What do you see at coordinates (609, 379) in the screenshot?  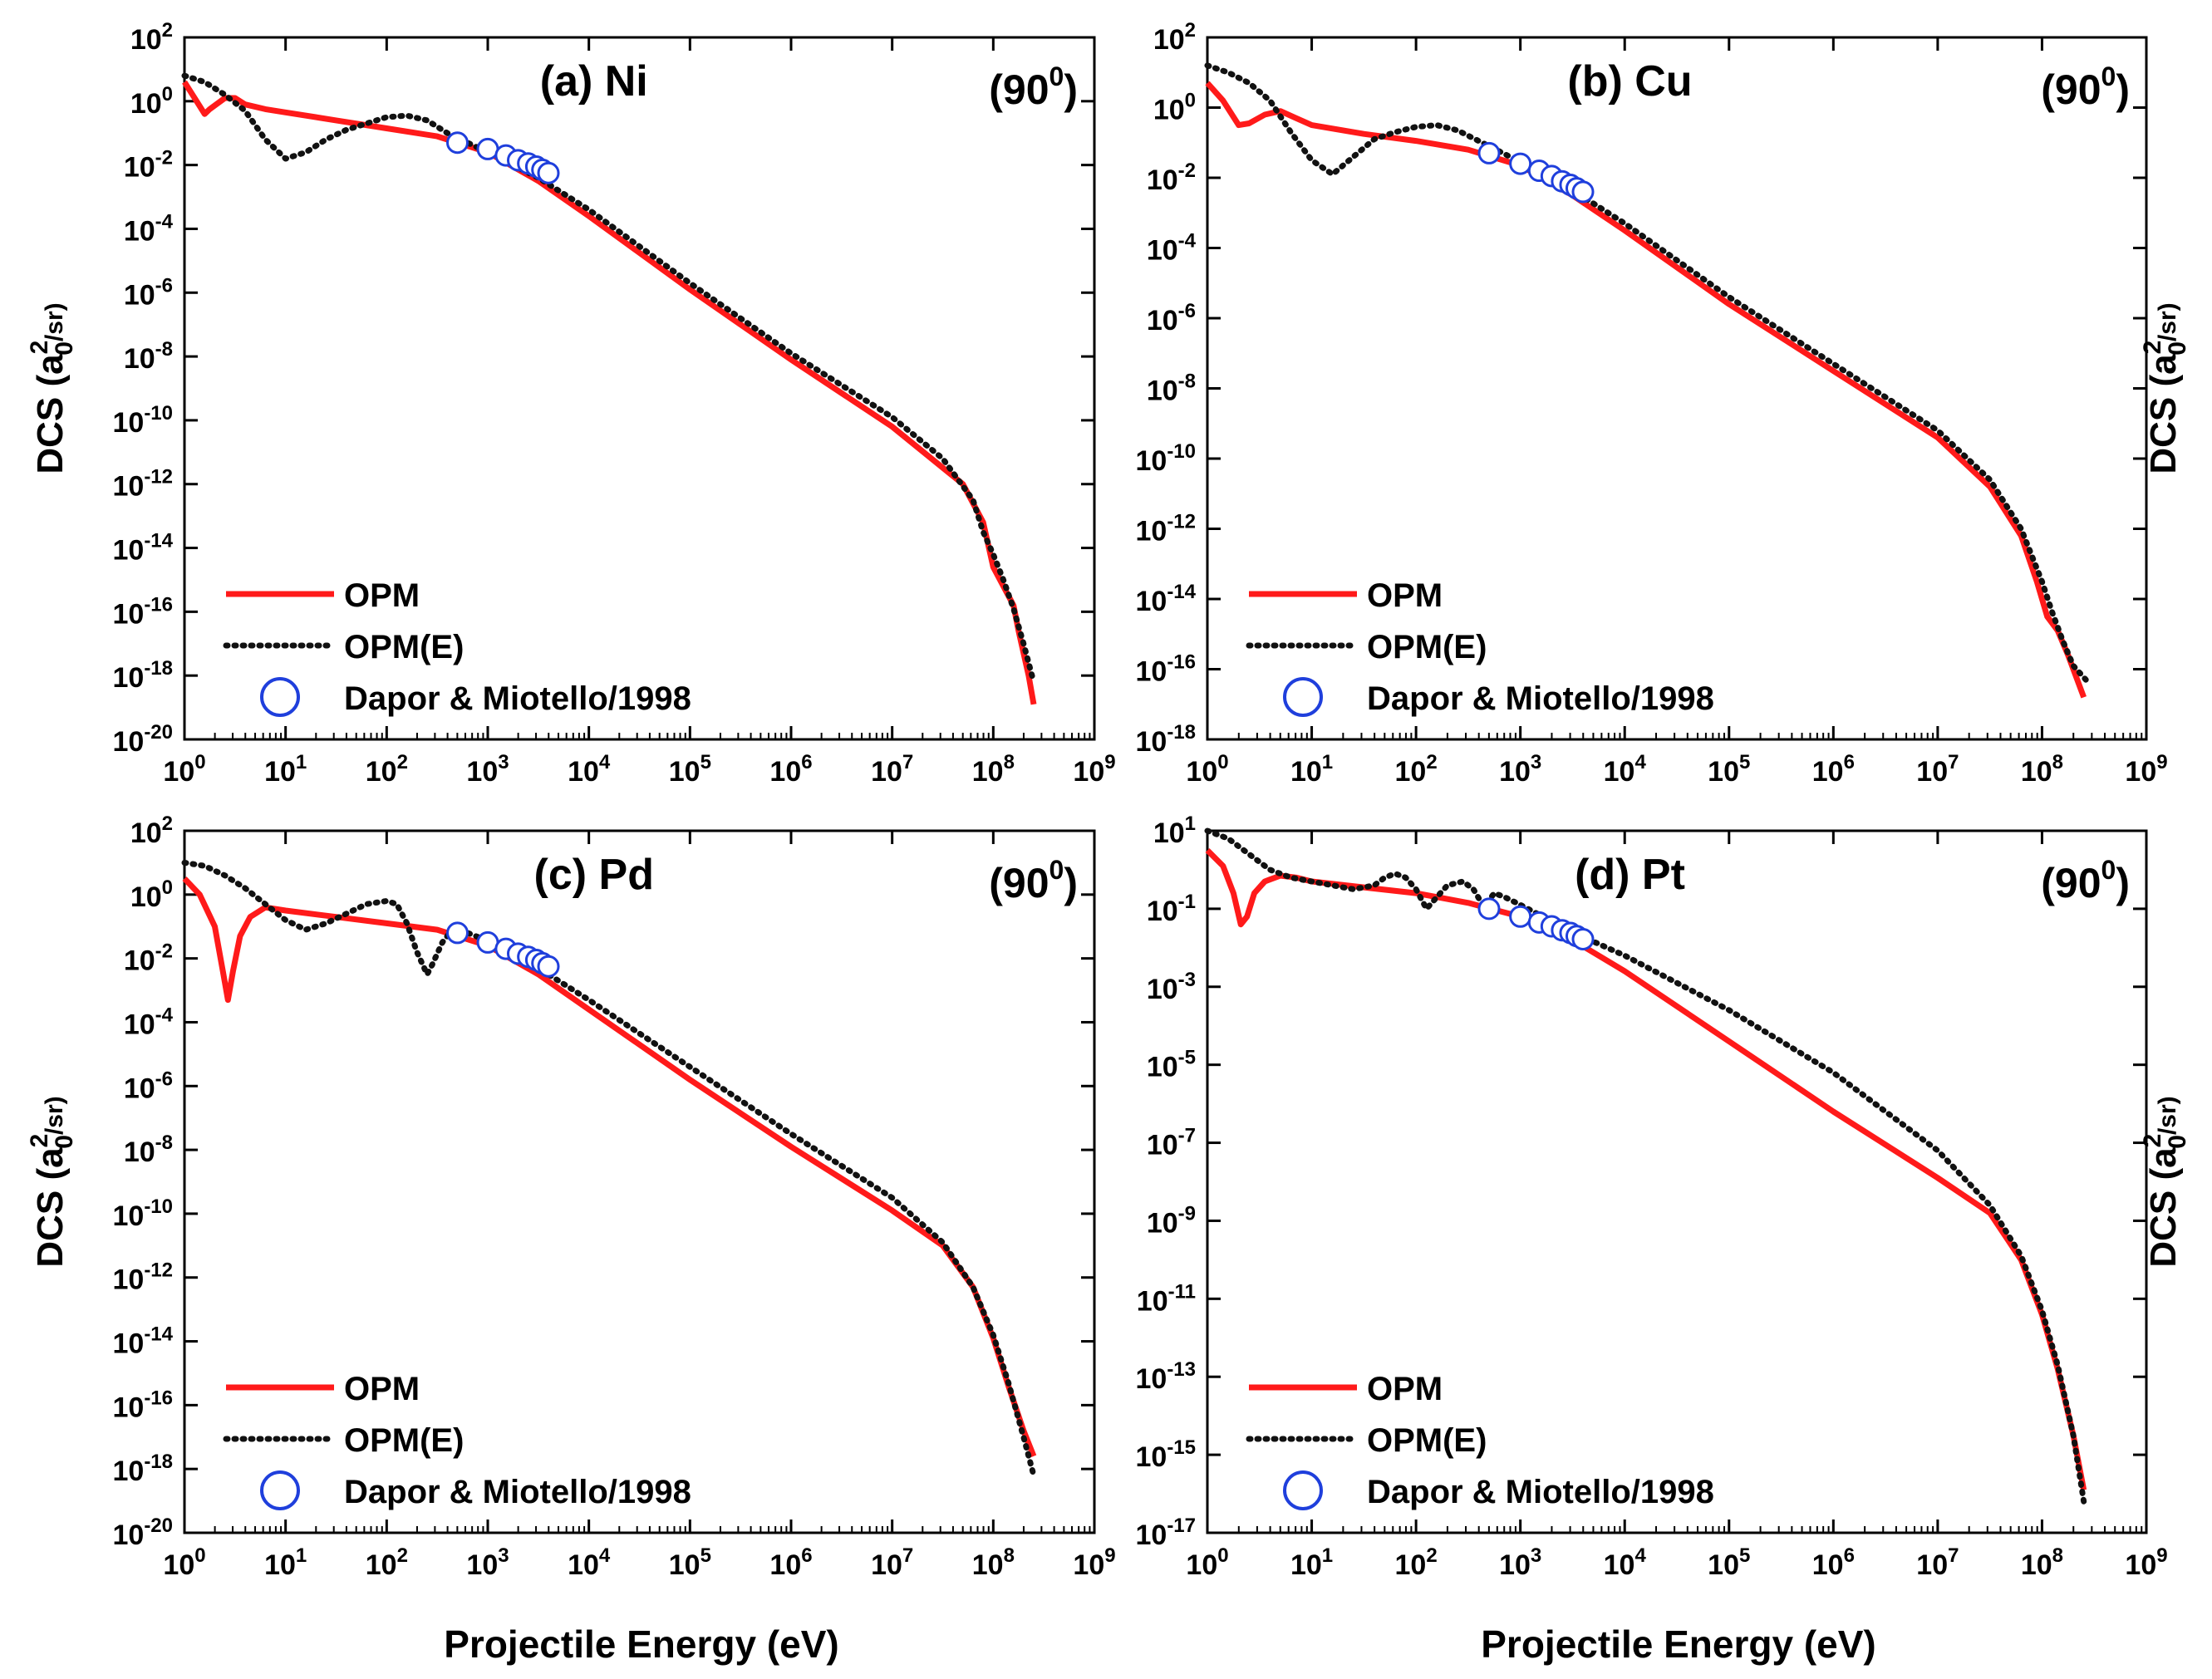 I see `series-line-opme` at bounding box center [609, 379].